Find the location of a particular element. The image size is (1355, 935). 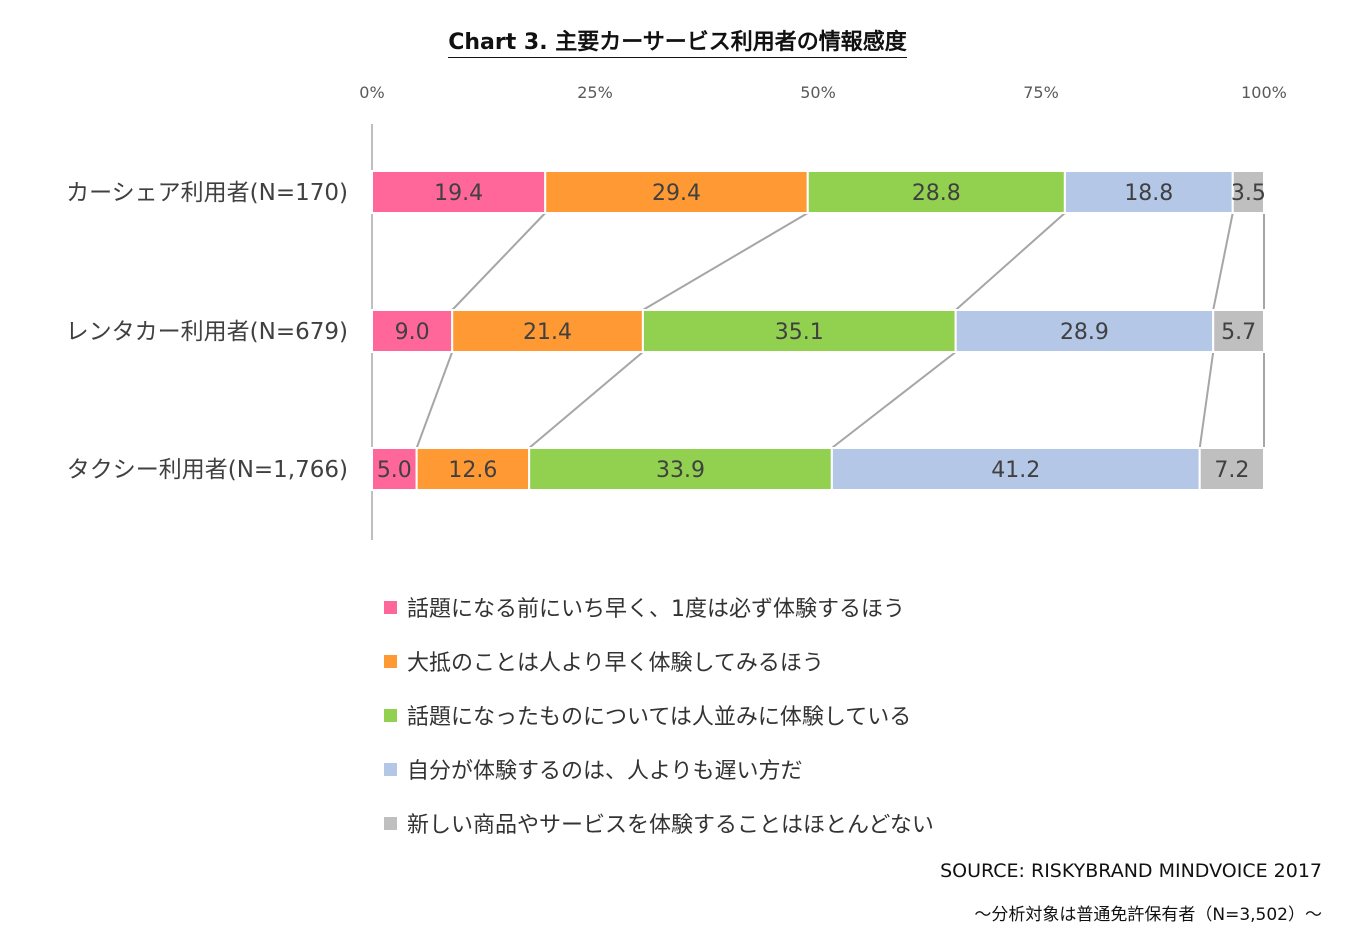

x-tick-label: 50% is located at coordinates (818, 92).